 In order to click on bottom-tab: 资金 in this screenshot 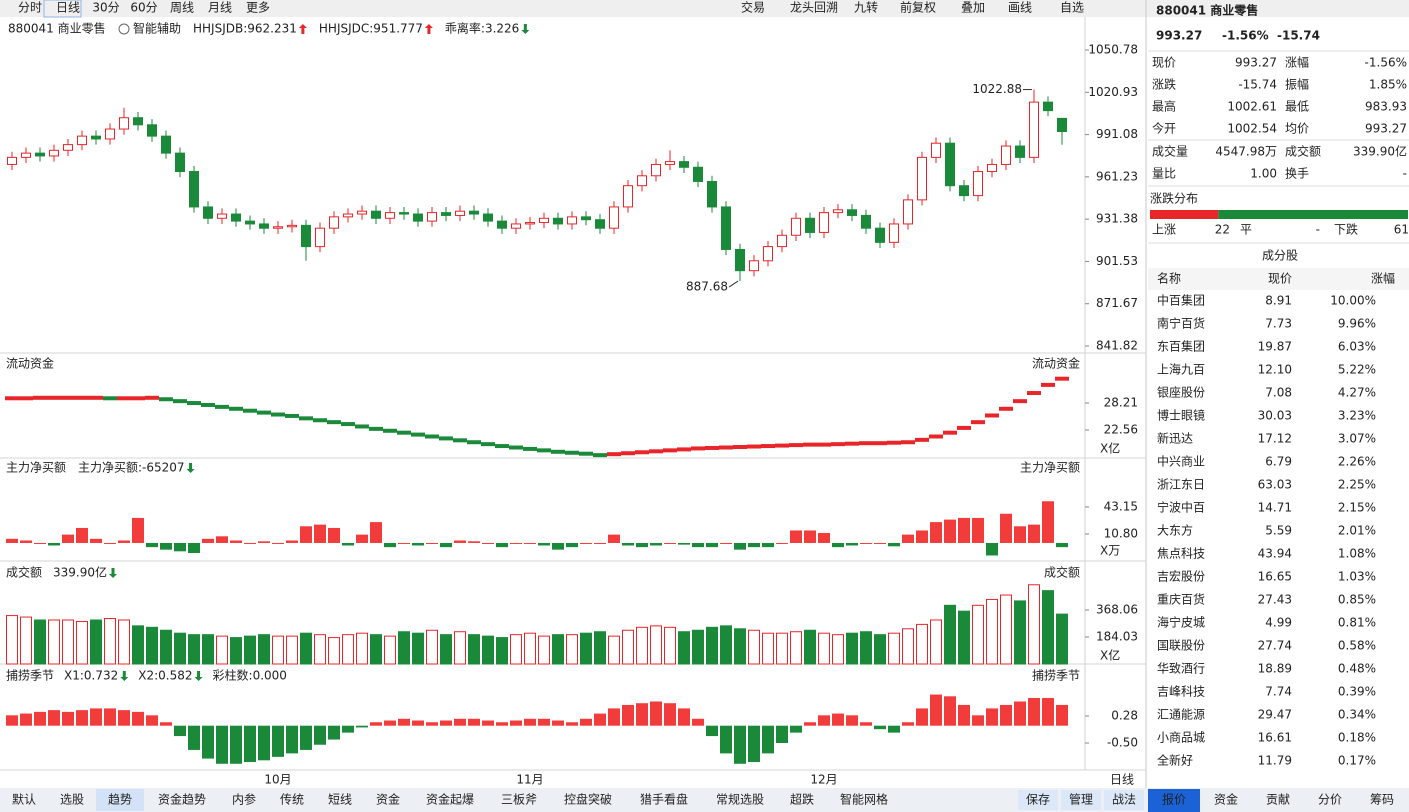, I will do `click(388, 799)`.